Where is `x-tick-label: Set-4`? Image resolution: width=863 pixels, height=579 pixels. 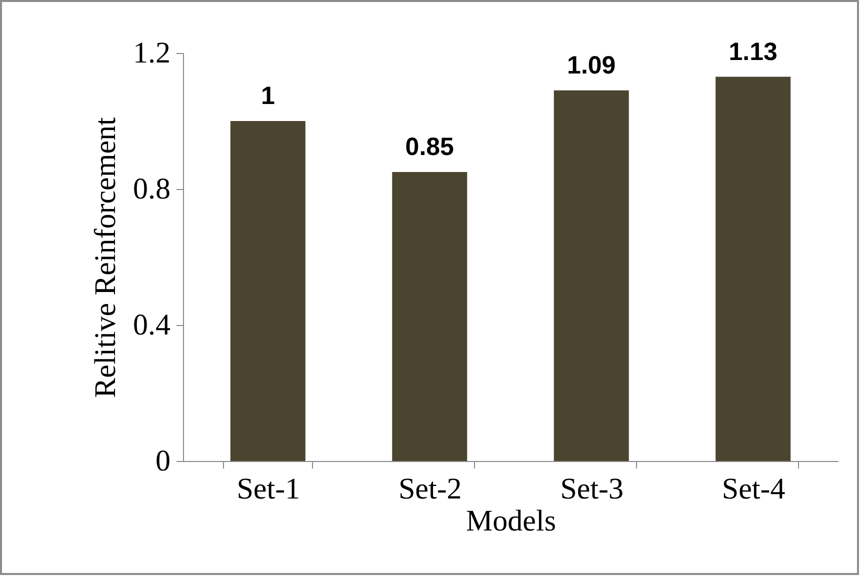 x-tick-label: Set-4 is located at coordinates (754, 489).